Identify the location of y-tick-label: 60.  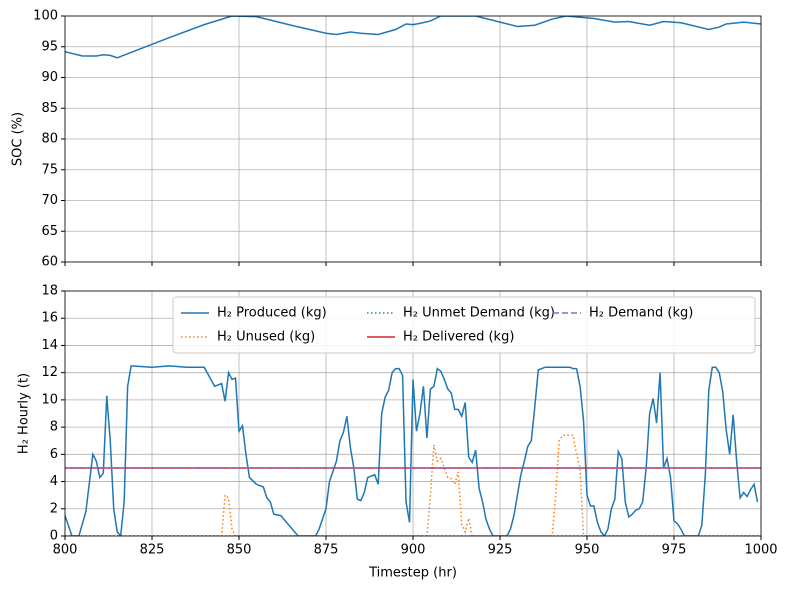
(49, 262).